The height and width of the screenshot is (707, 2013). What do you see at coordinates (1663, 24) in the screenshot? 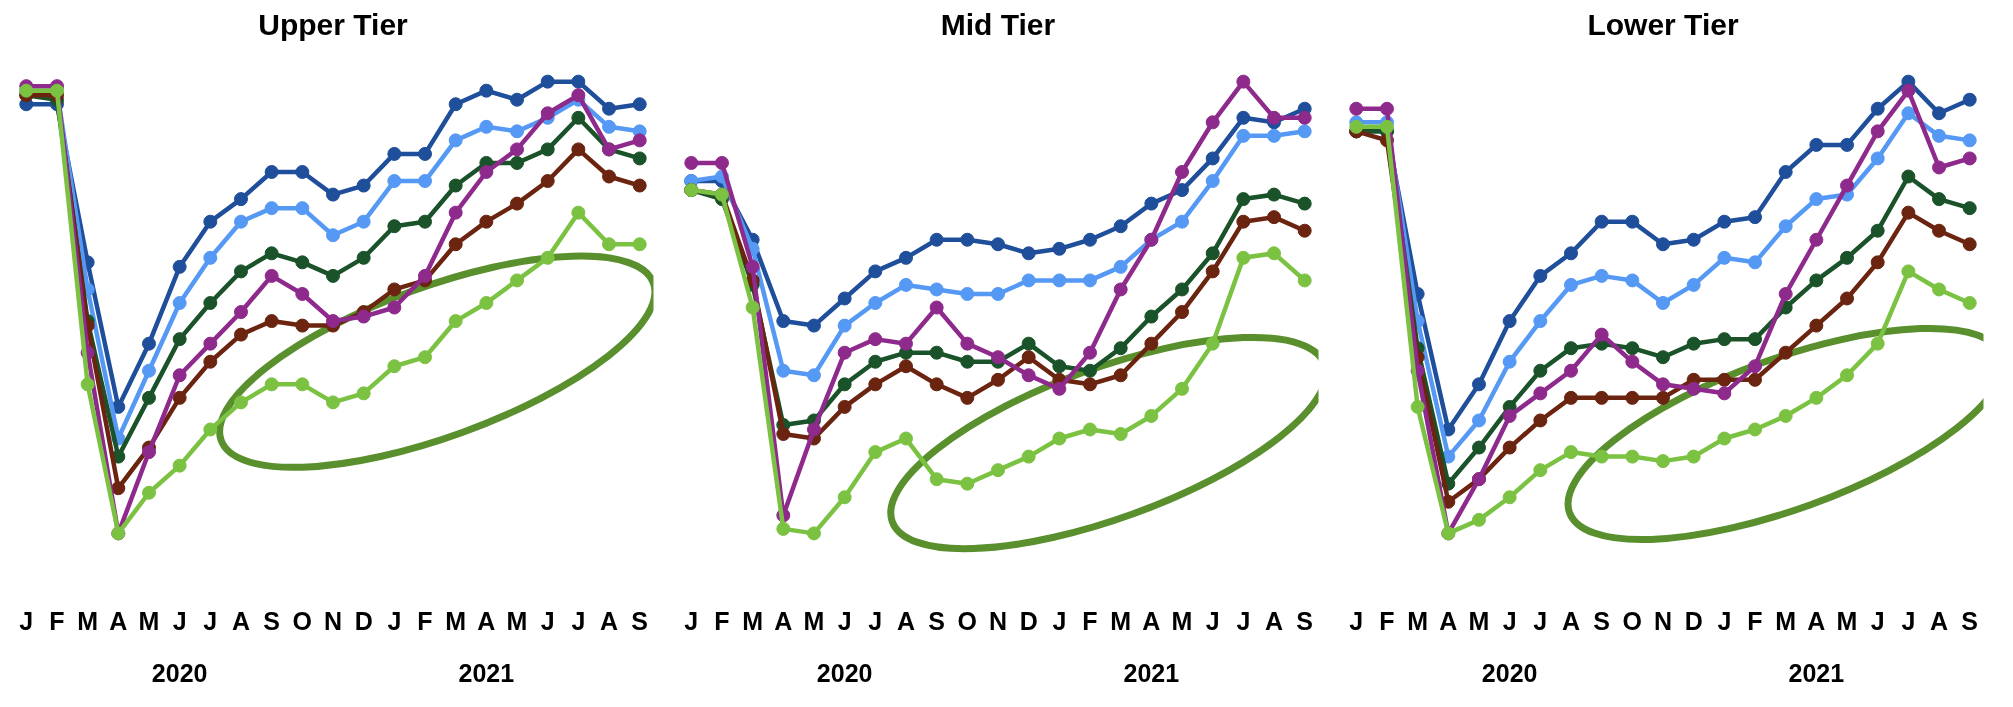
I see `chart-title: Lower Tier` at bounding box center [1663, 24].